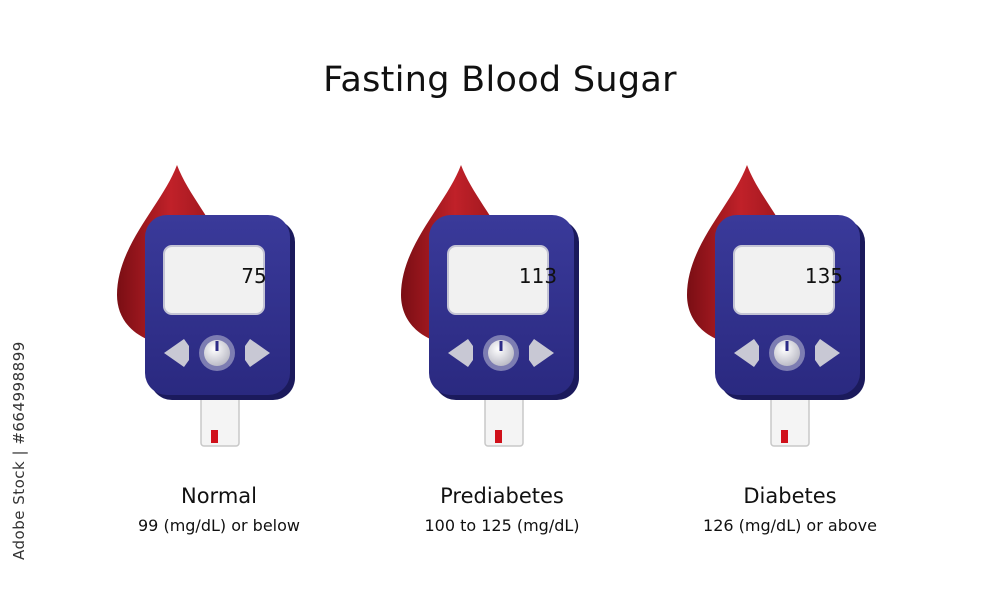  I want to click on category-range: 126 (mg/dL) or above, so click(790, 525).